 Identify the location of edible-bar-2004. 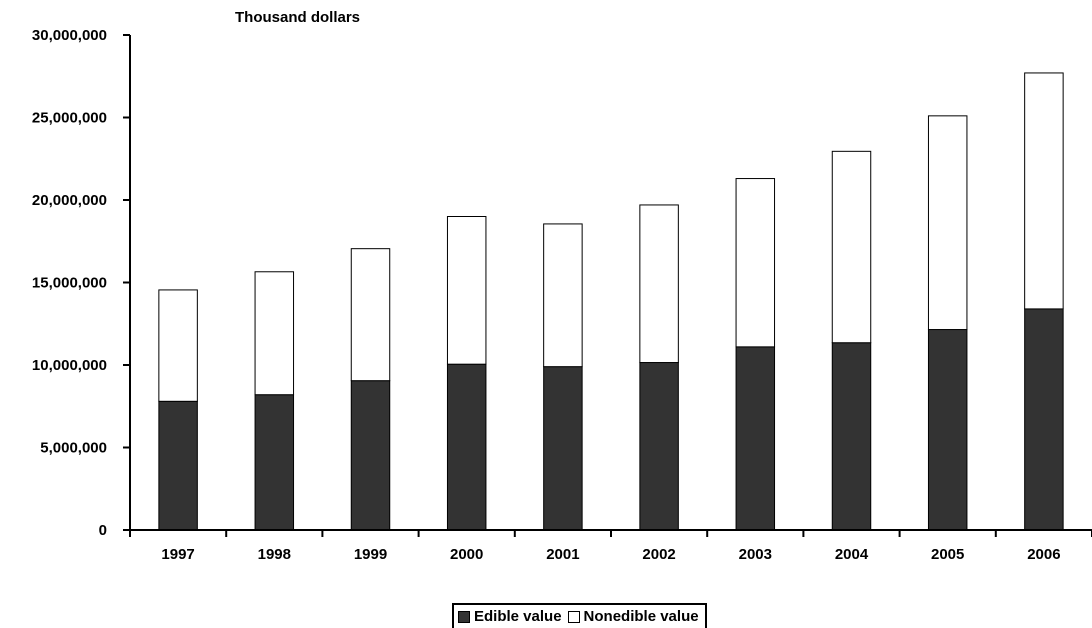
(851, 436).